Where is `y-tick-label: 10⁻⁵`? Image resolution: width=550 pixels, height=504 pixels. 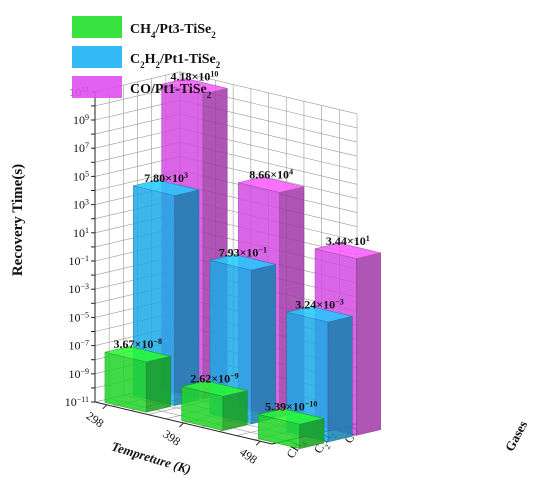 y-tick-label: 10⁻⁵ is located at coordinates (78, 317).